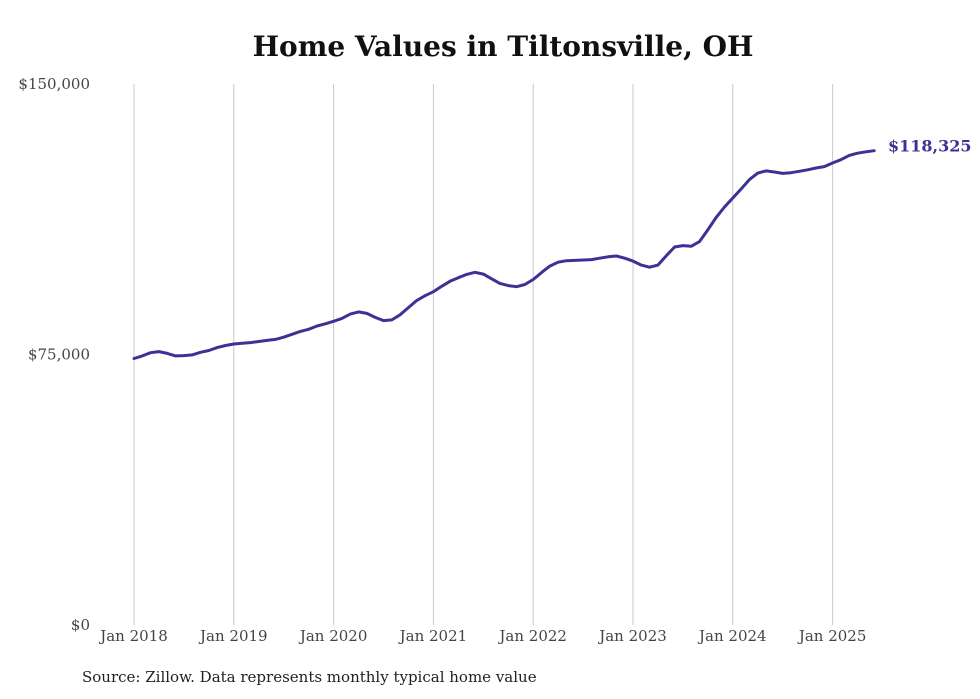 This screenshot has height=699, width=980. I want to click on y-axis-ticks: $0 $75,000 $150,000, so click(54, 354).